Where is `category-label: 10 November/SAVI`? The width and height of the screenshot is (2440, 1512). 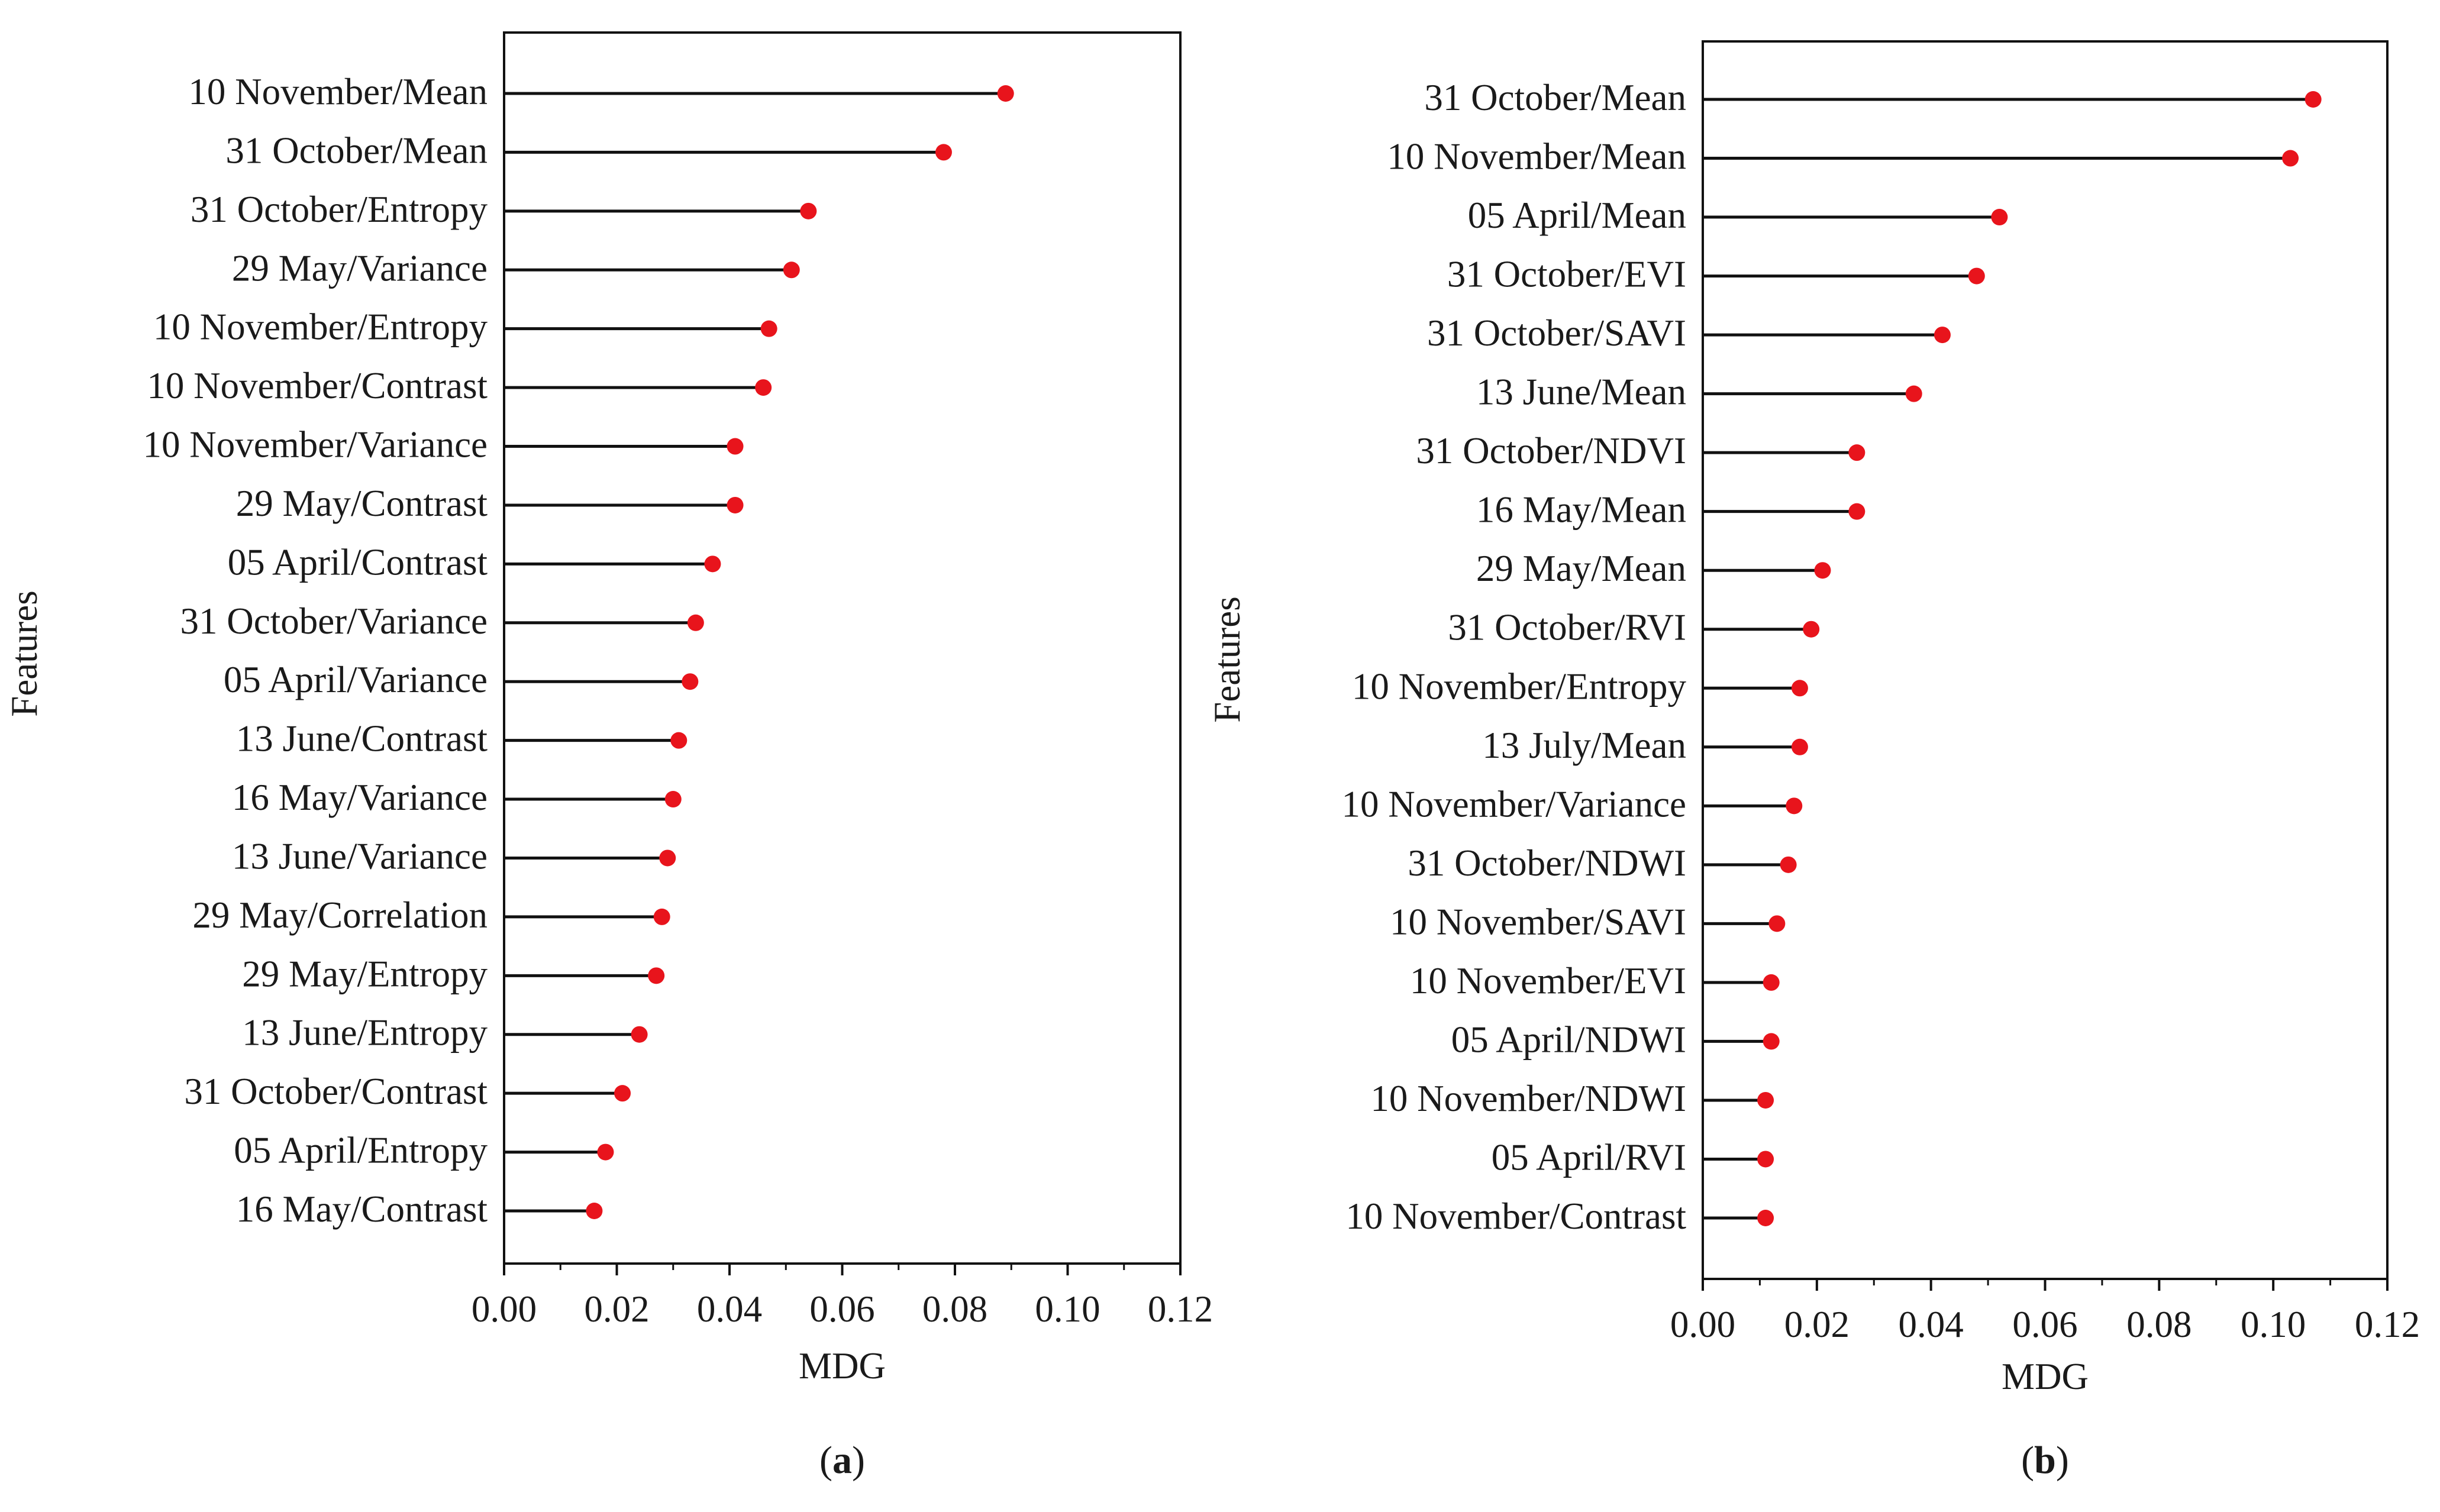
category-label: 10 November/SAVI is located at coordinates (1538, 921).